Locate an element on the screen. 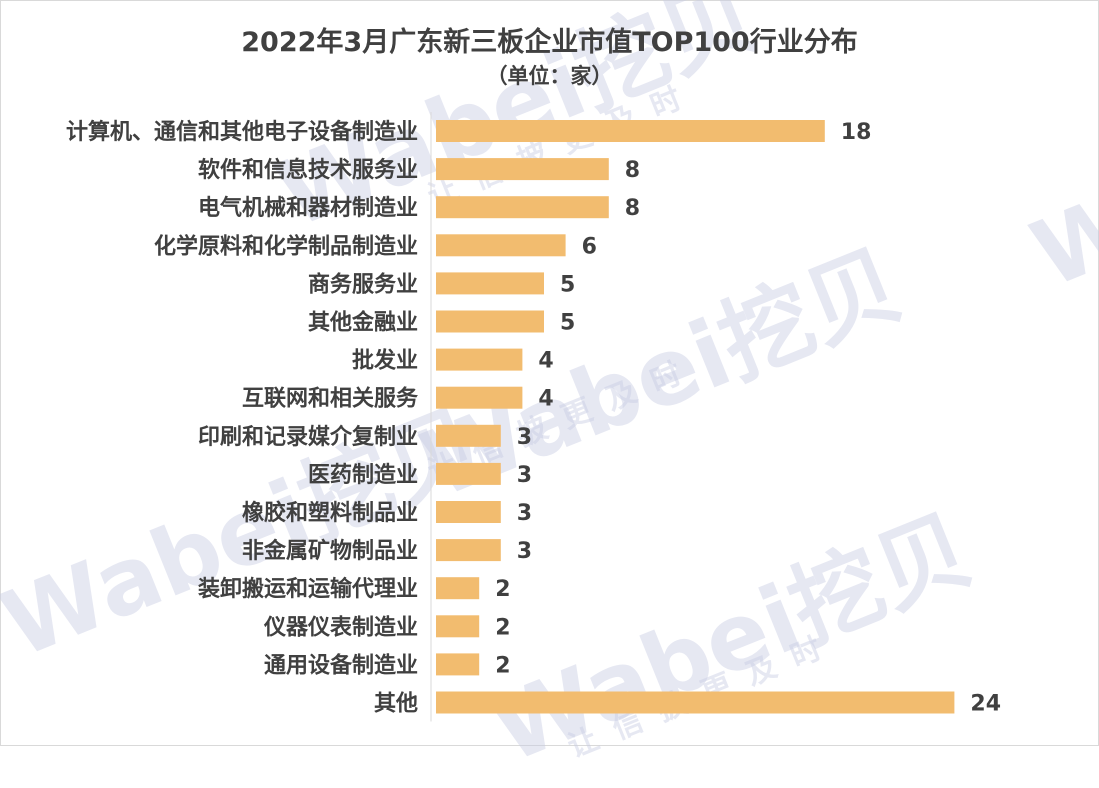 The height and width of the screenshot is (788, 1099). category-tick-label: 非金属矿物制品业 is located at coordinates (330, 551).